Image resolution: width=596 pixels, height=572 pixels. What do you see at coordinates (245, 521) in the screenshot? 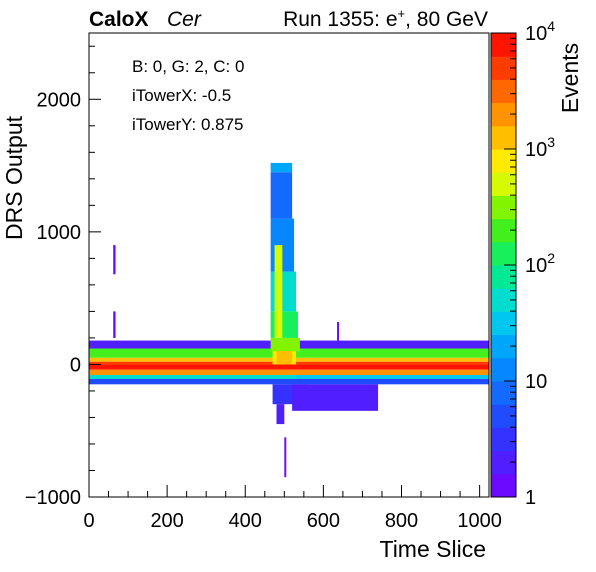
I see `x-tick-label: 400` at bounding box center [245, 521].